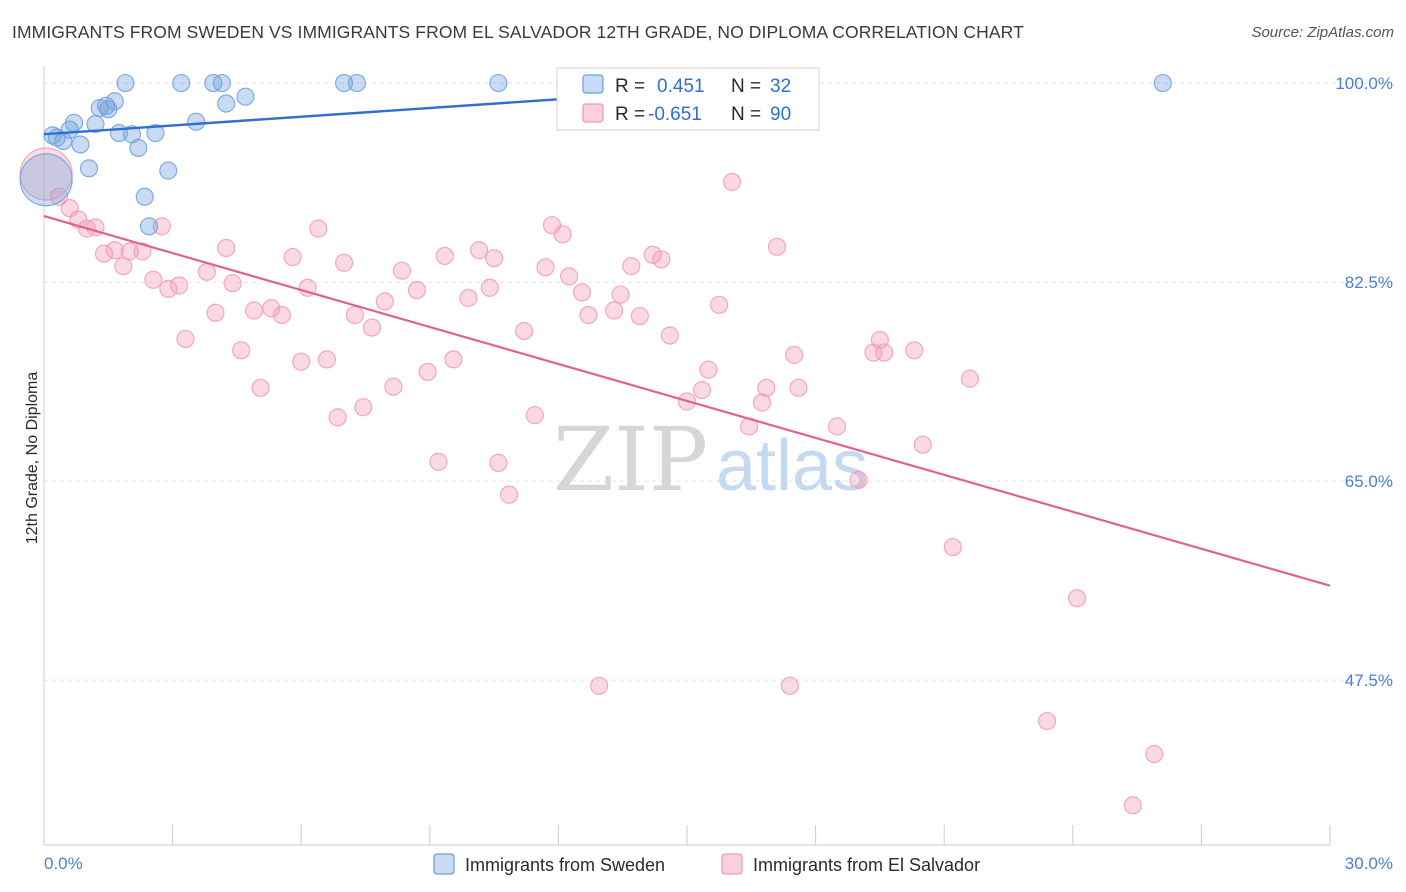 The width and height of the screenshot is (1406, 892). I want to click on bottom-legend-label-sweden: Immigrants from Sweden, so click(565, 865).